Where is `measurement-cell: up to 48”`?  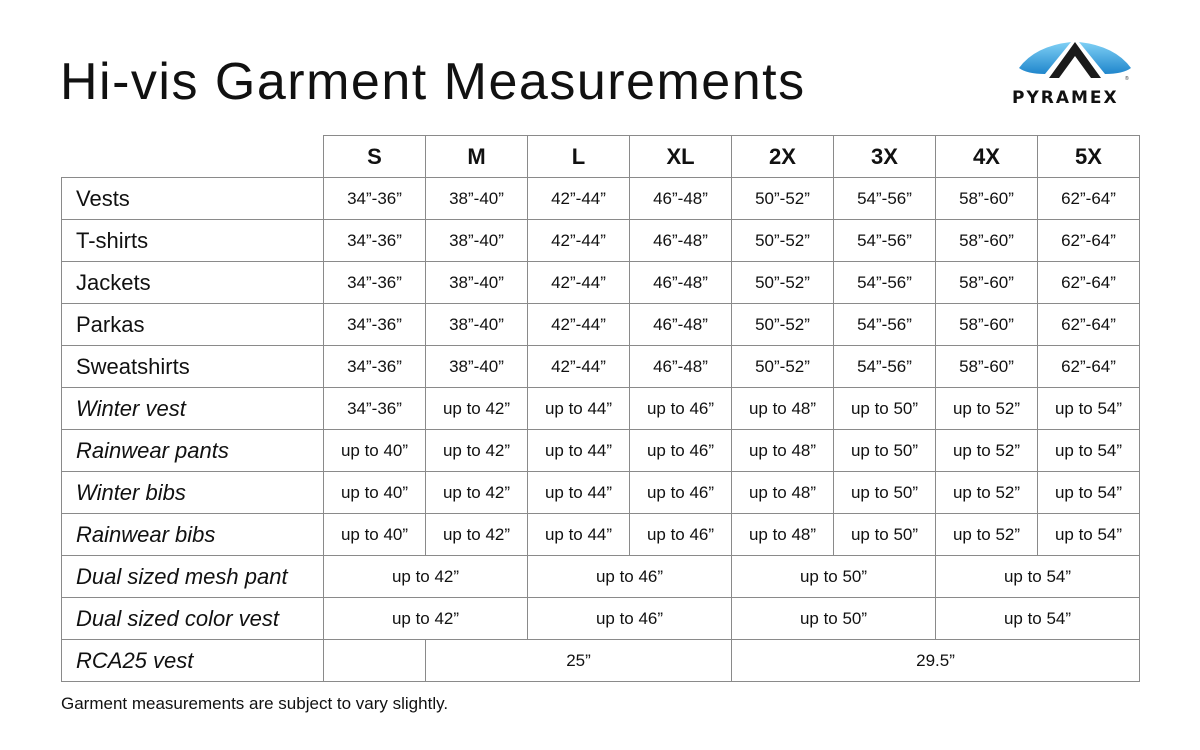
measurement-cell: up to 48” is located at coordinates (782, 408).